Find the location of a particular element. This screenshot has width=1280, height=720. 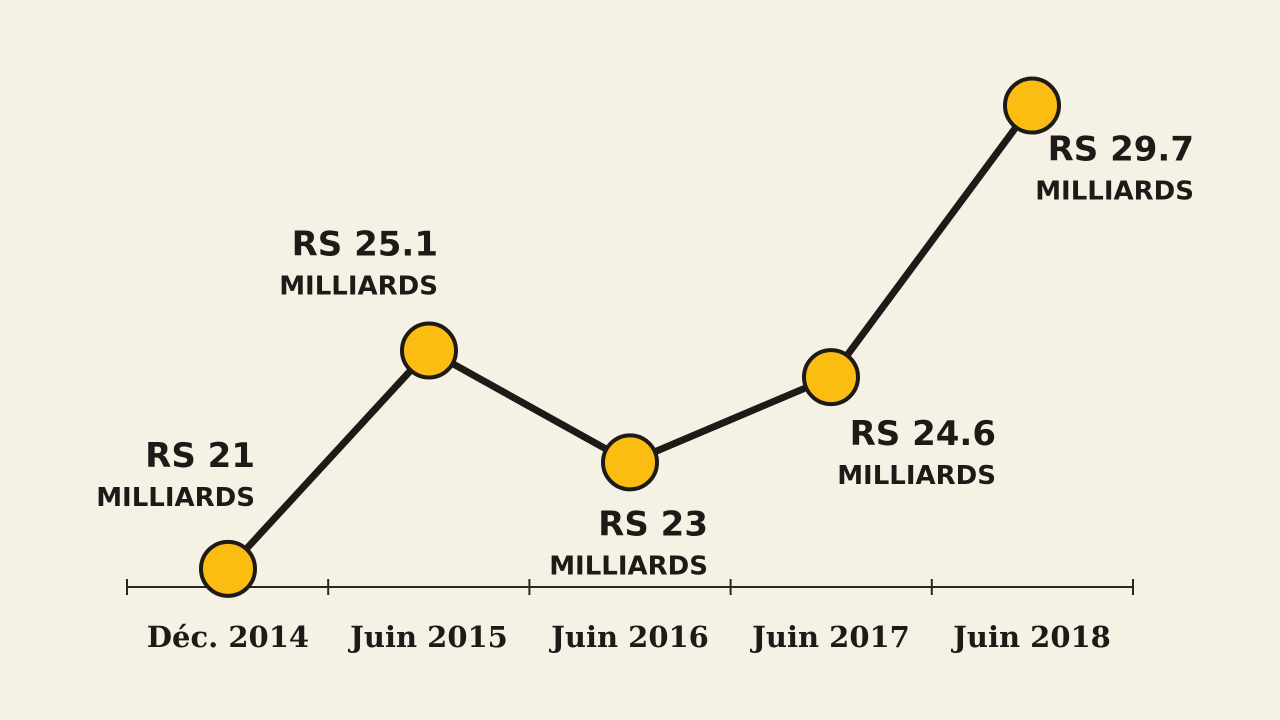

data-label-value: RS 23 is located at coordinates (653, 524).